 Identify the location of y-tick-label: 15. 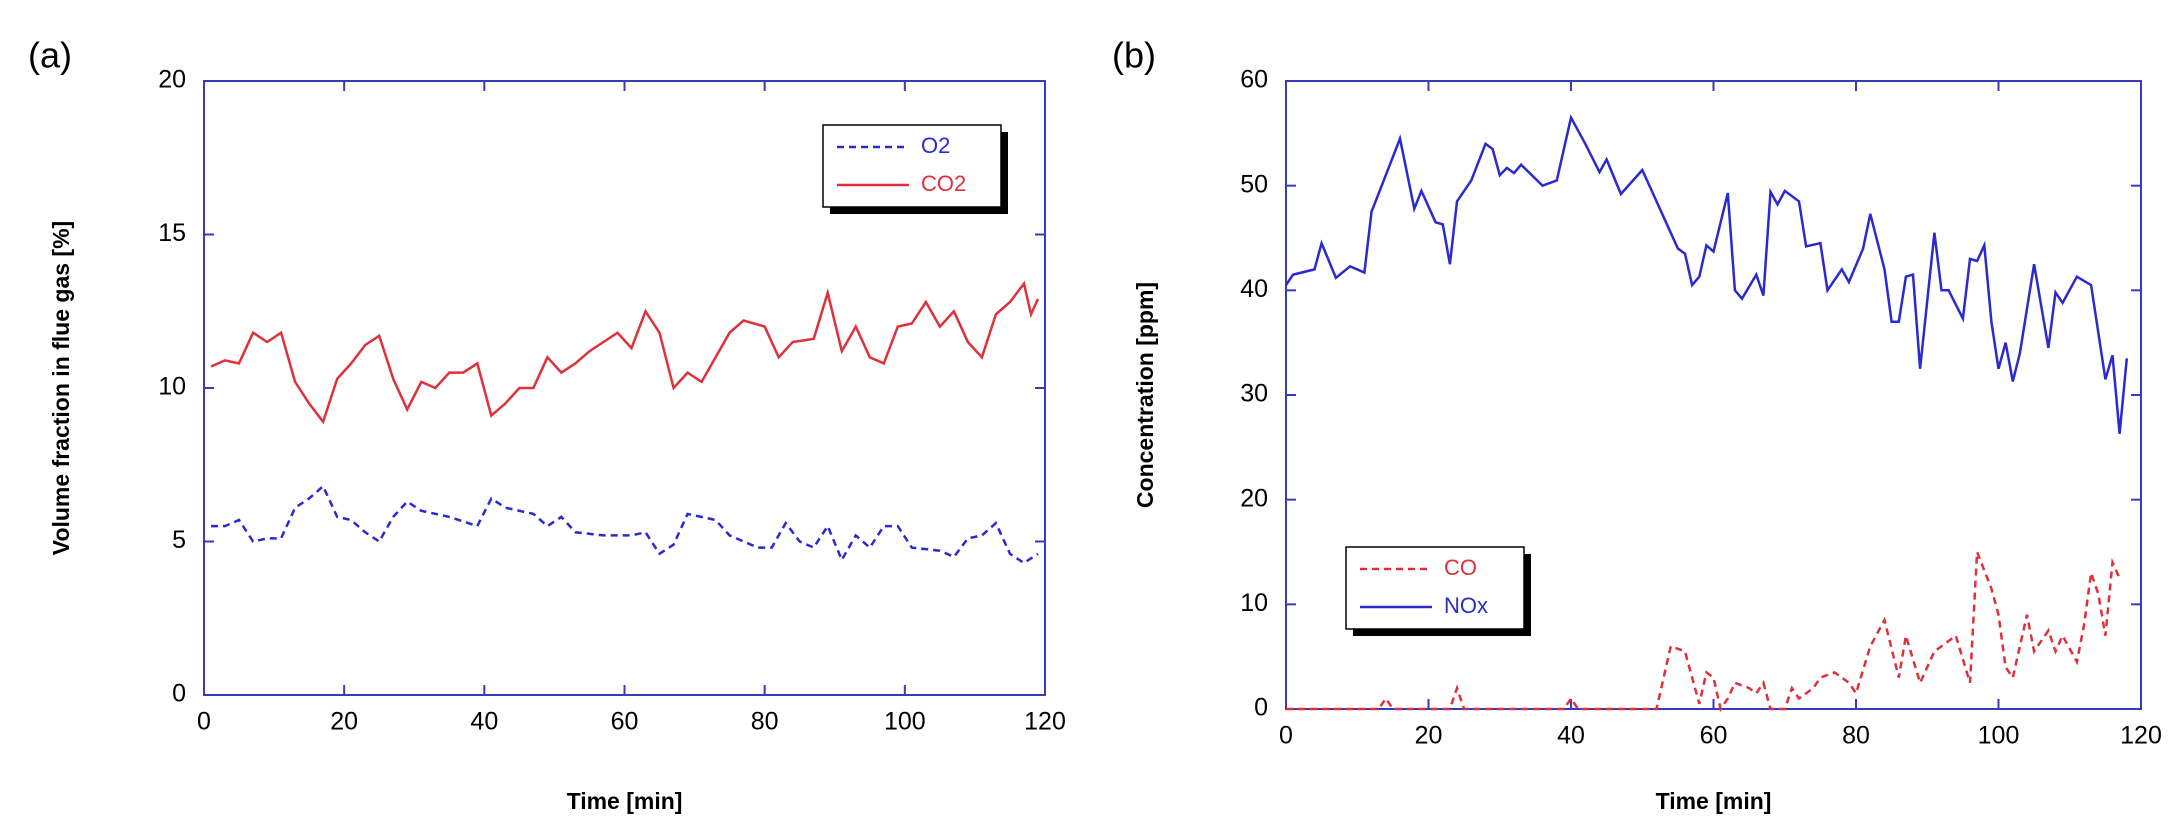
(172, 233).